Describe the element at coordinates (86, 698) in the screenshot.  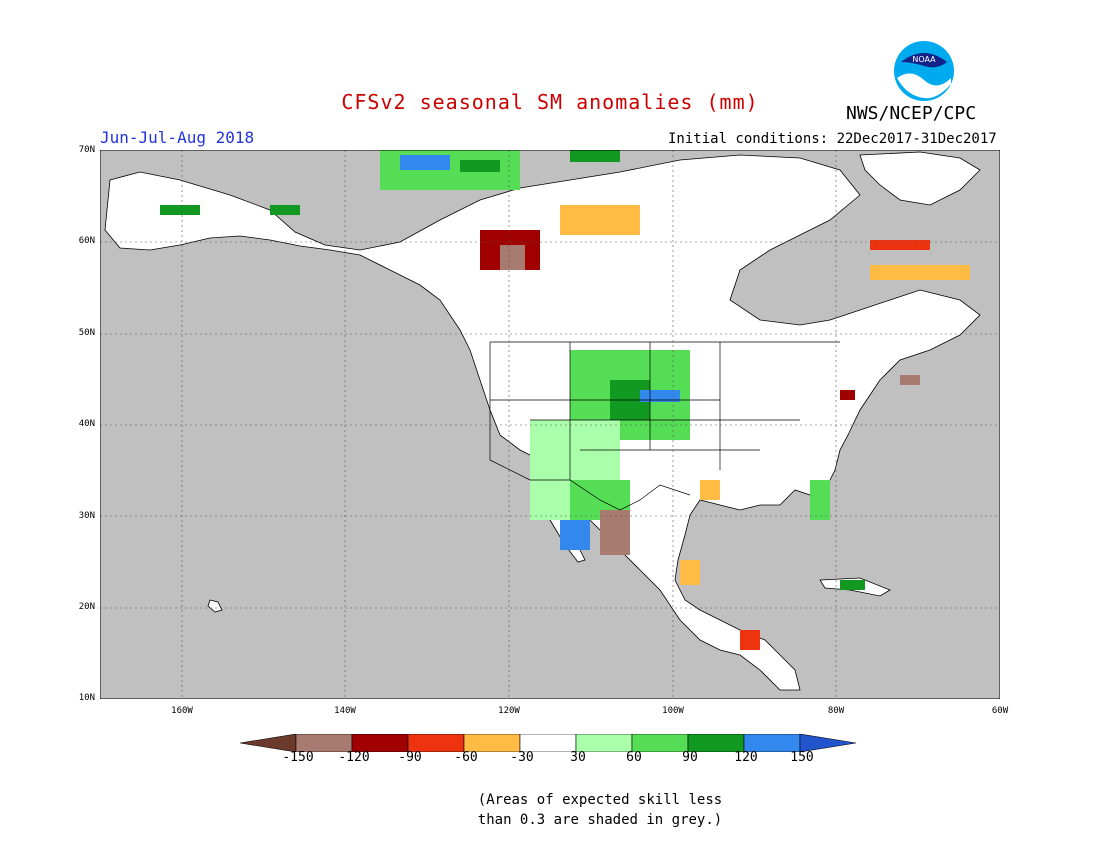
I see `lat-label: 10N` at that location.